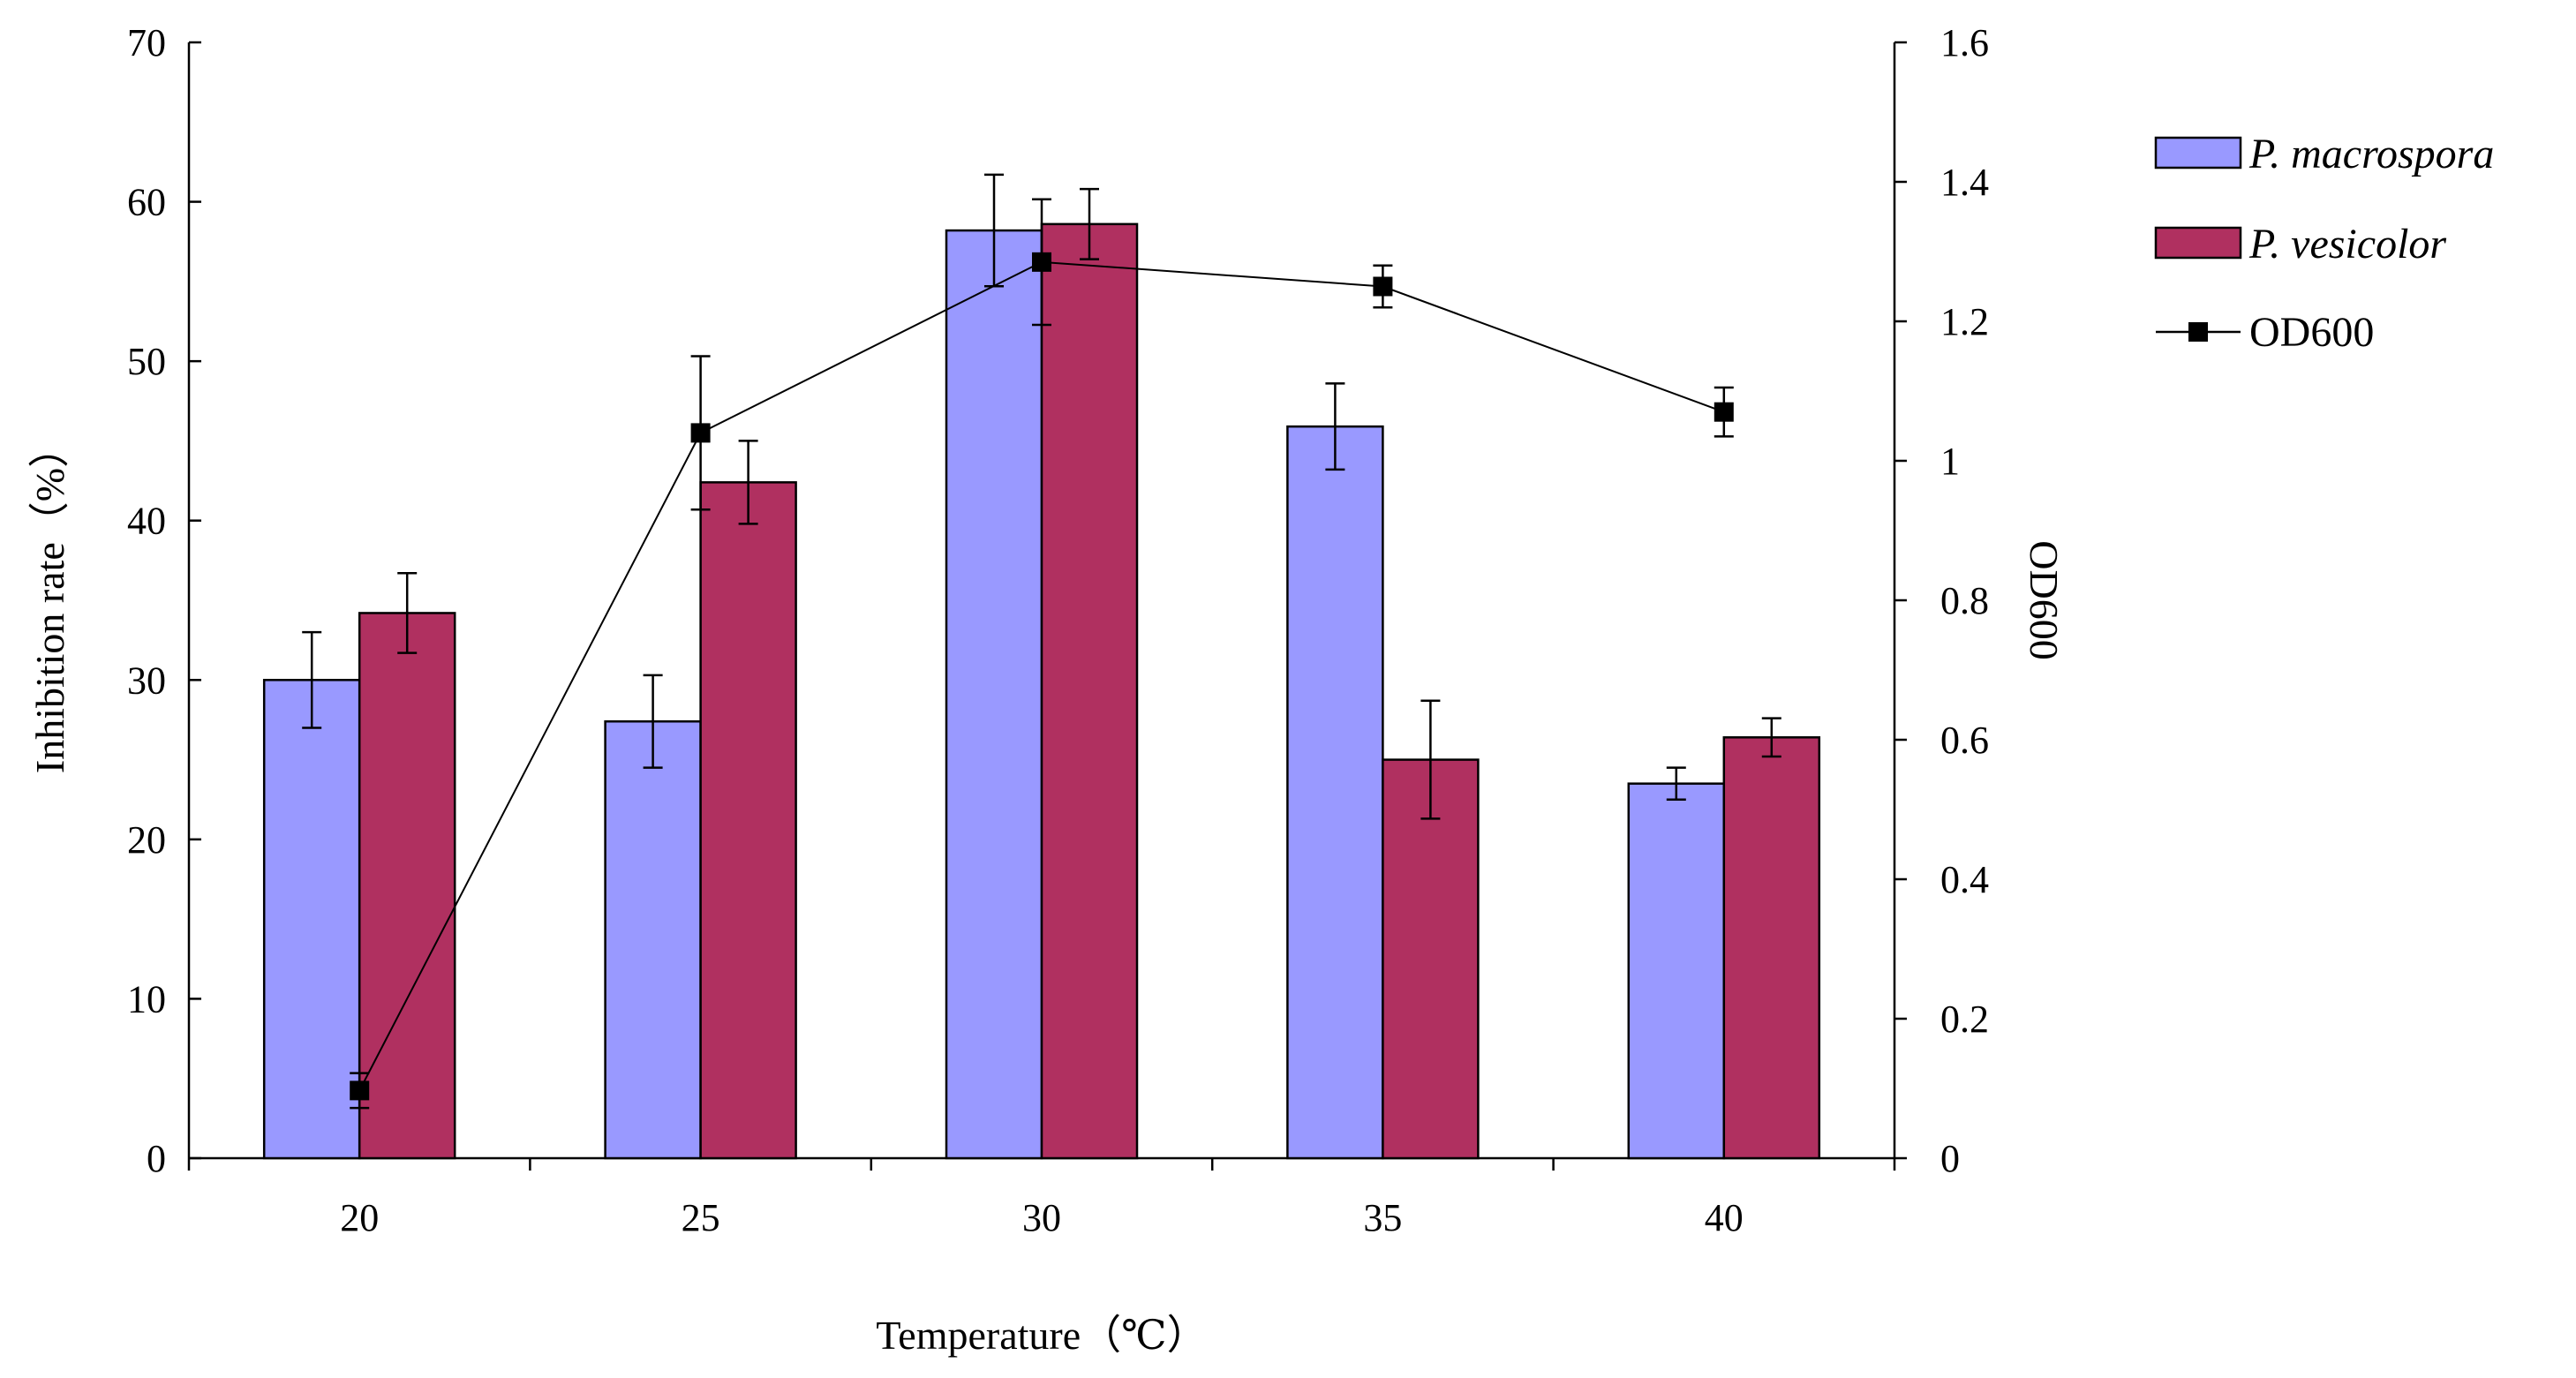 The height and width of the screenshot is (1378, 2576). Describe the element at coordinates (1725, 1217) in the screenshot. I see `x-tick-label: 40` at that location.